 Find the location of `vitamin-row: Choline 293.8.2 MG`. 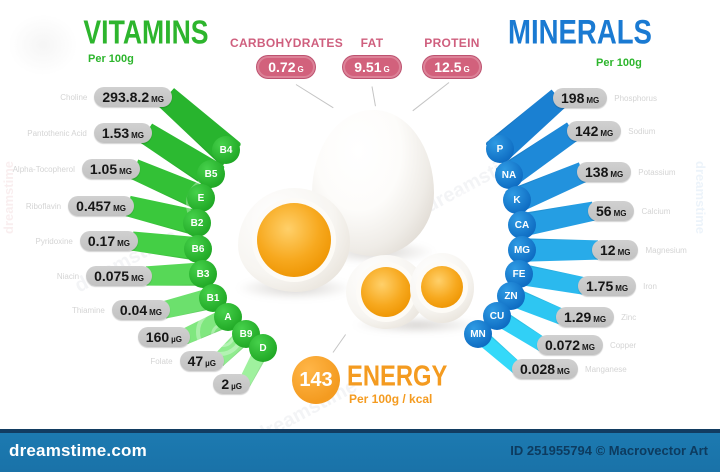

vitamin-row: Choline 293.8.2 MG is located at coordinates (116, 97).